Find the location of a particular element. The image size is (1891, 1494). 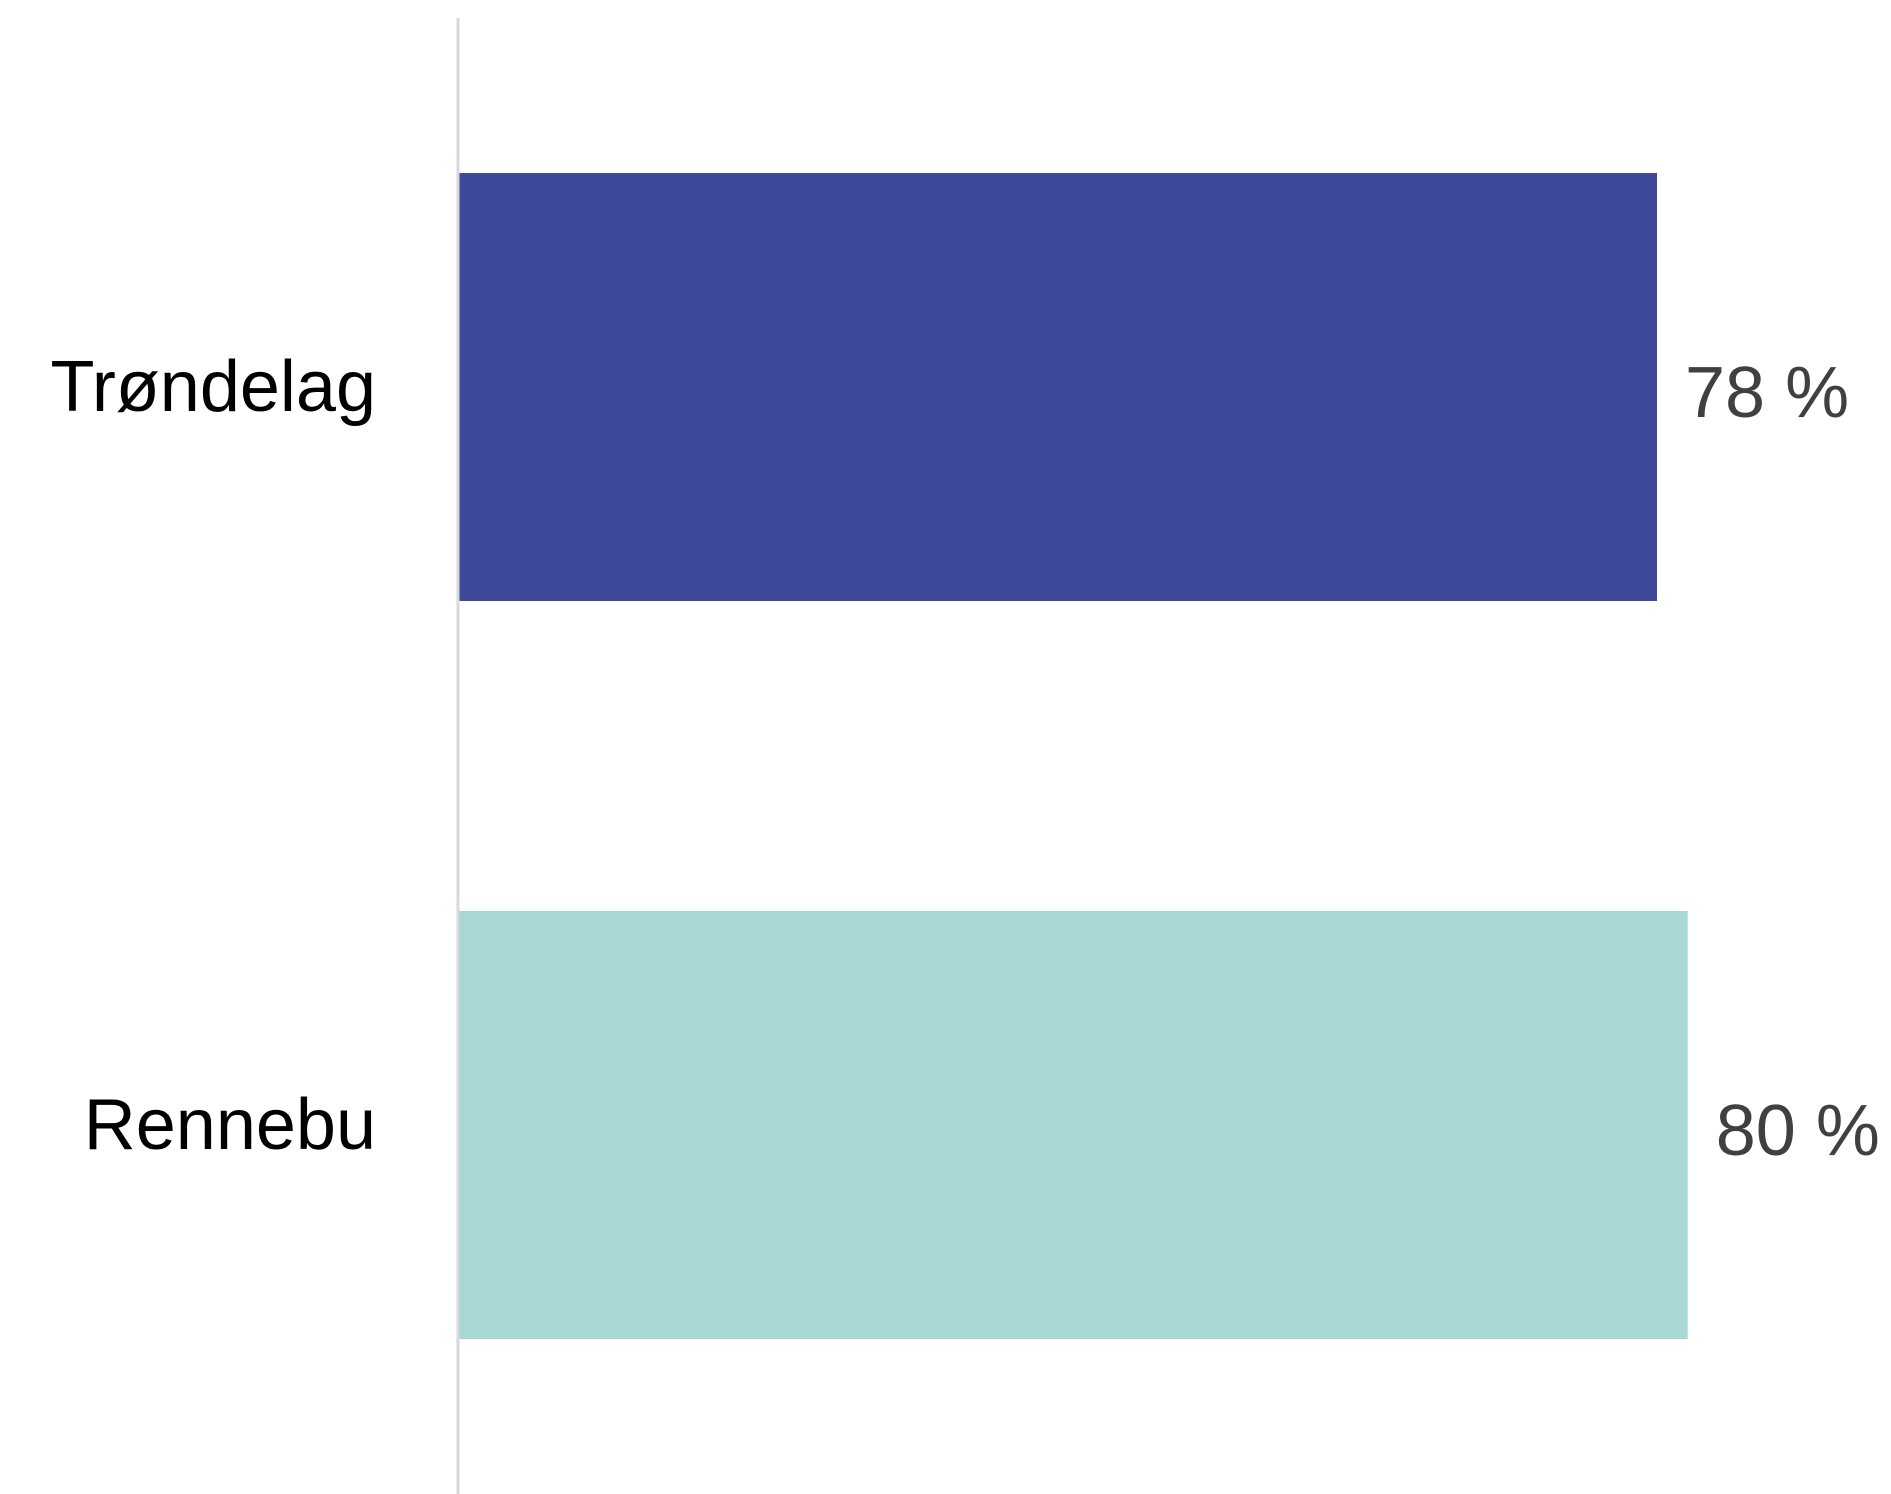

category-label: Trøndelag is located at coordinates (213, 387).